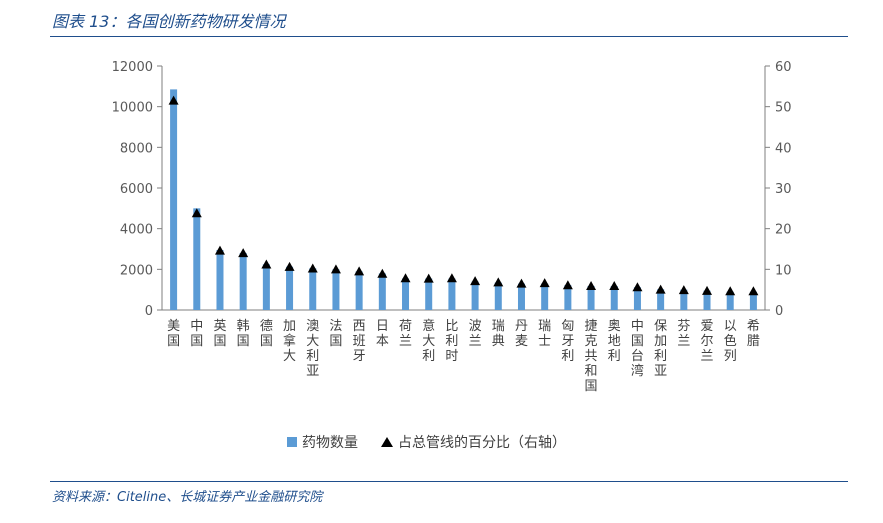  What do you see at coordinates (292, 442) in the screenshot?
I see `legend-swatch-bar` at bounding box center [292, 442].